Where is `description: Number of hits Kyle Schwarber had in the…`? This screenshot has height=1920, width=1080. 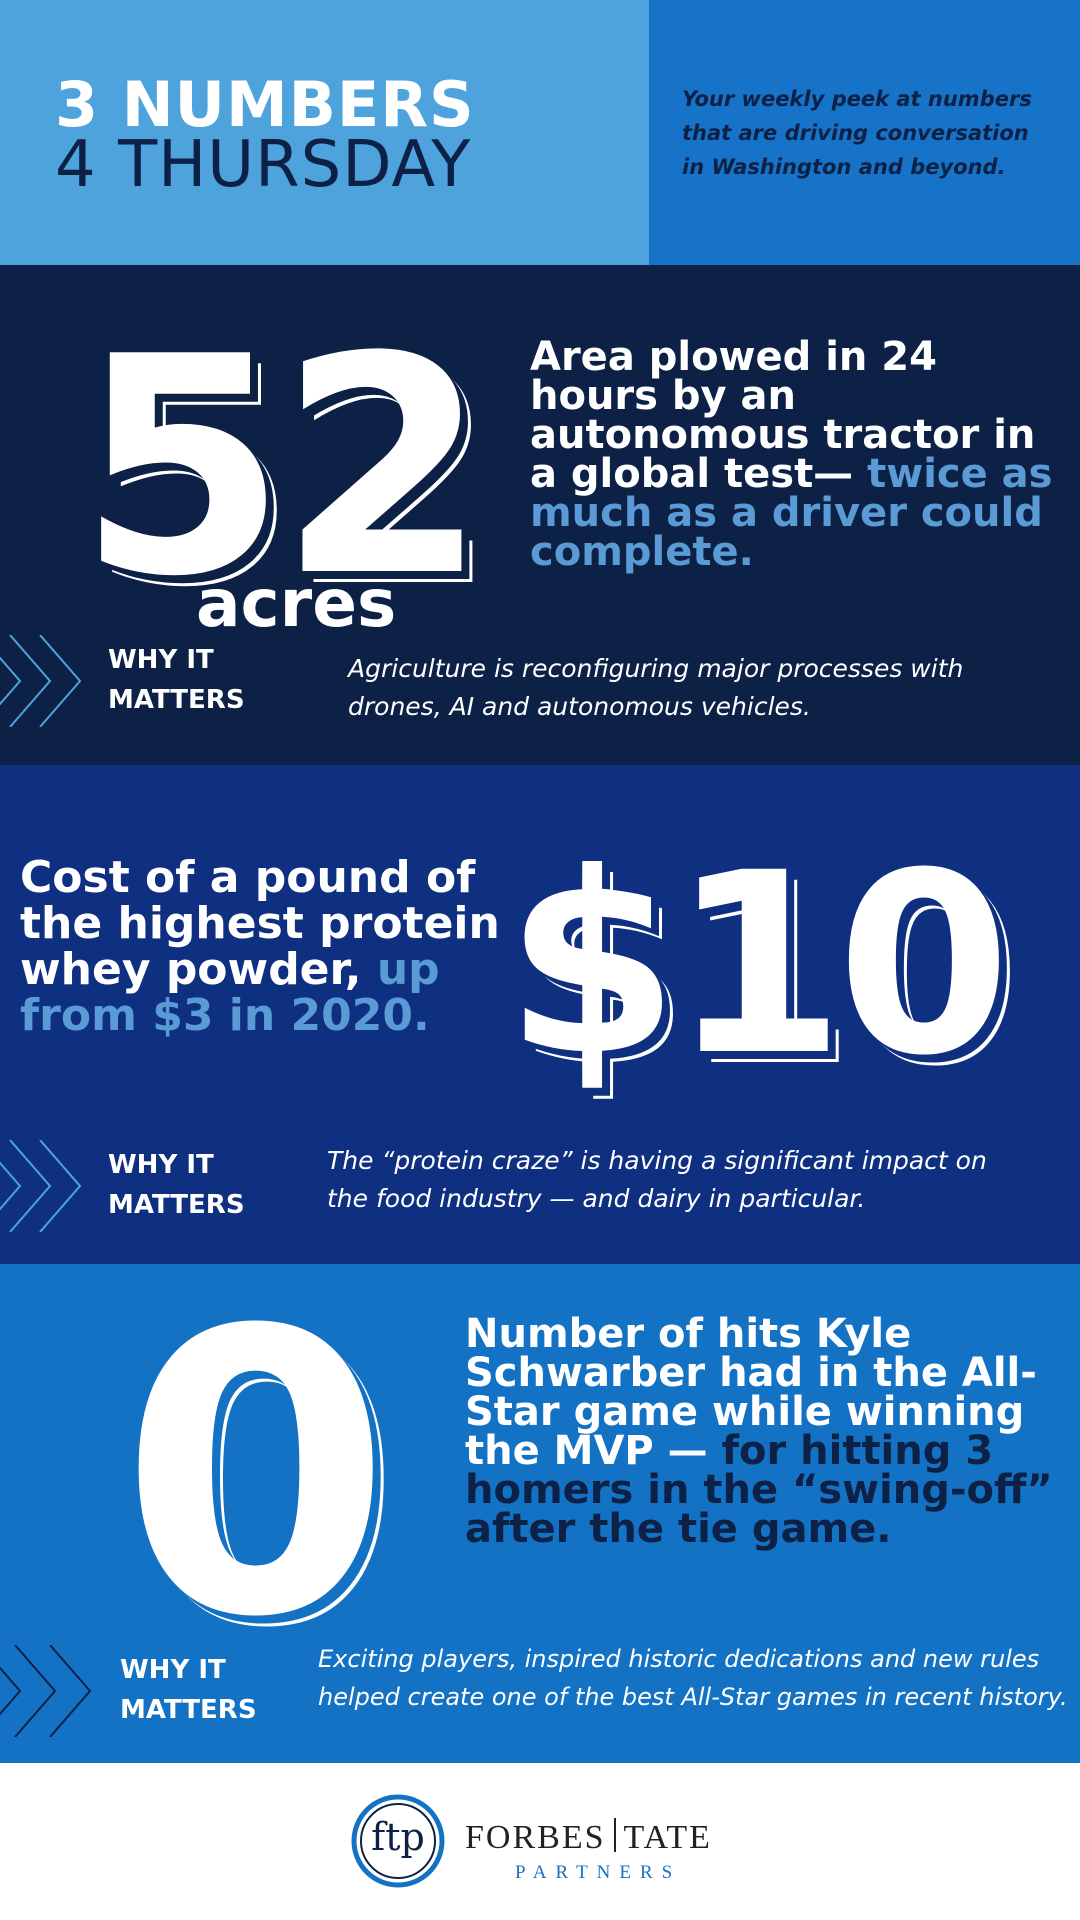
description: Number of hits Kyle Schwarber had in the… is located at coordinates (765, 1433).